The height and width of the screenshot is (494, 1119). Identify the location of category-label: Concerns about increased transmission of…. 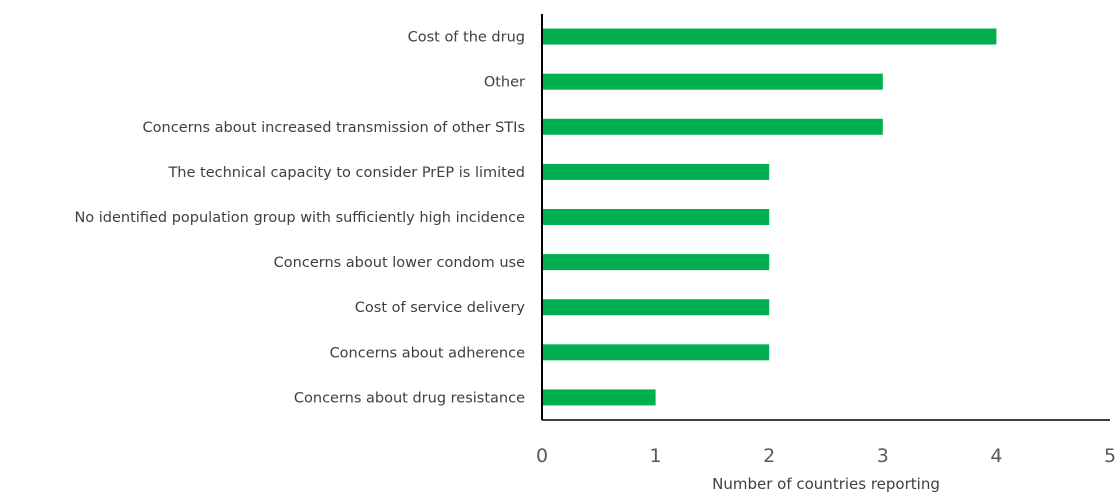
(334, 128).